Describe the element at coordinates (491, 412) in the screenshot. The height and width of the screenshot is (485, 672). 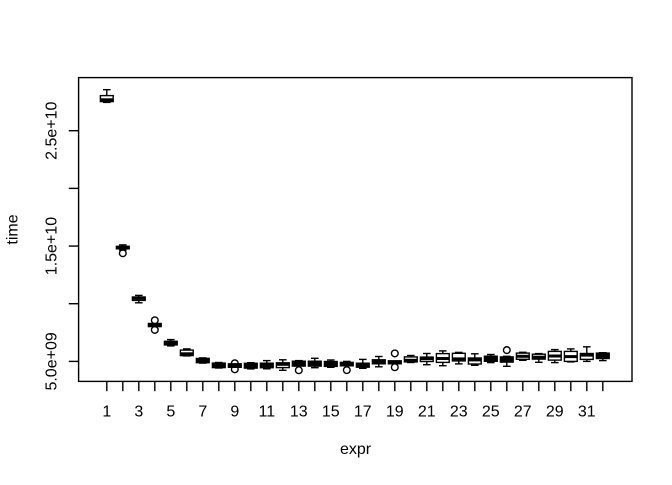
I see `svg-text: 25` at that location.